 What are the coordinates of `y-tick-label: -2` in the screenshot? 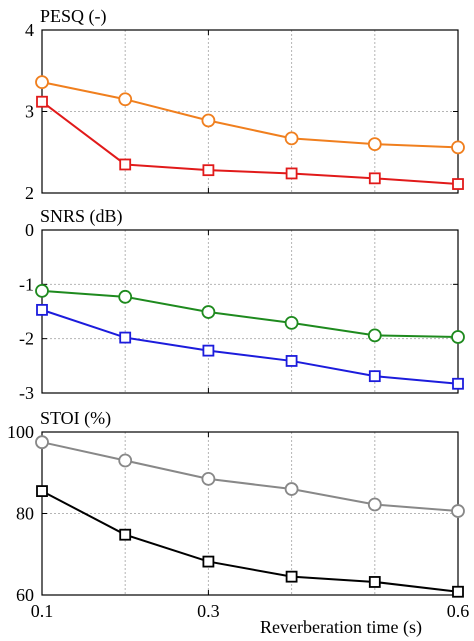 It's located at (26, 339).